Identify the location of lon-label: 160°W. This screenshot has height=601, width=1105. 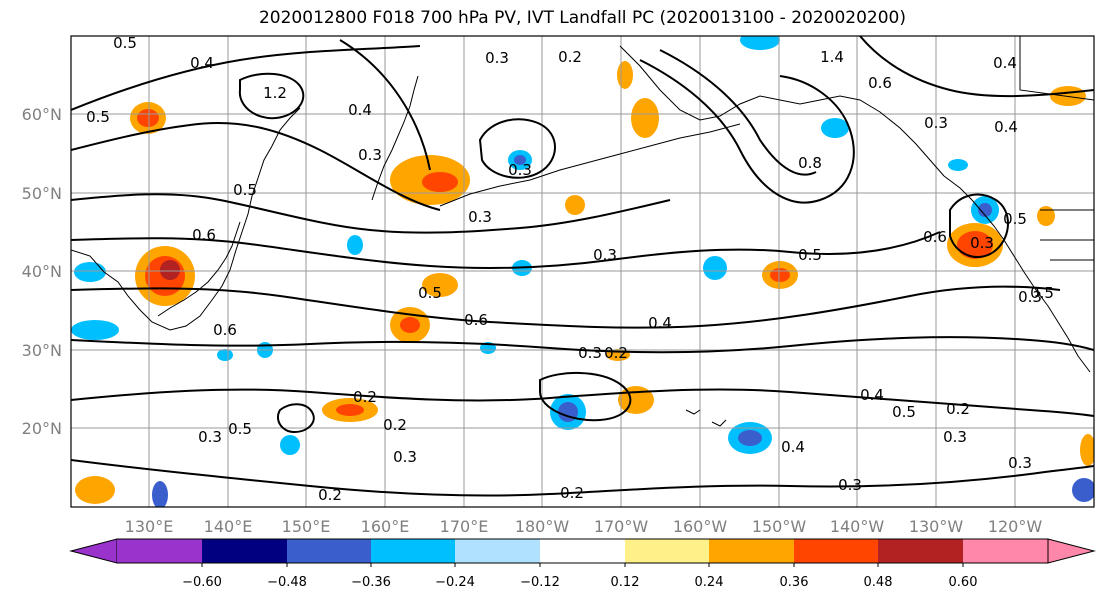
(700, 526).